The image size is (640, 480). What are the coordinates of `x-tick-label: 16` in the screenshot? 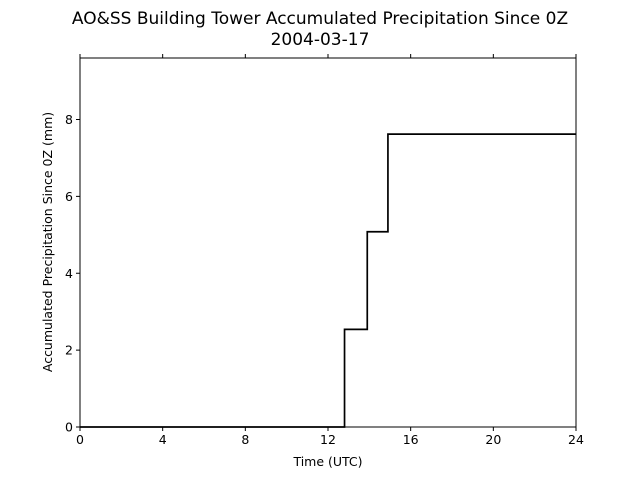 It's located at (411, 439).